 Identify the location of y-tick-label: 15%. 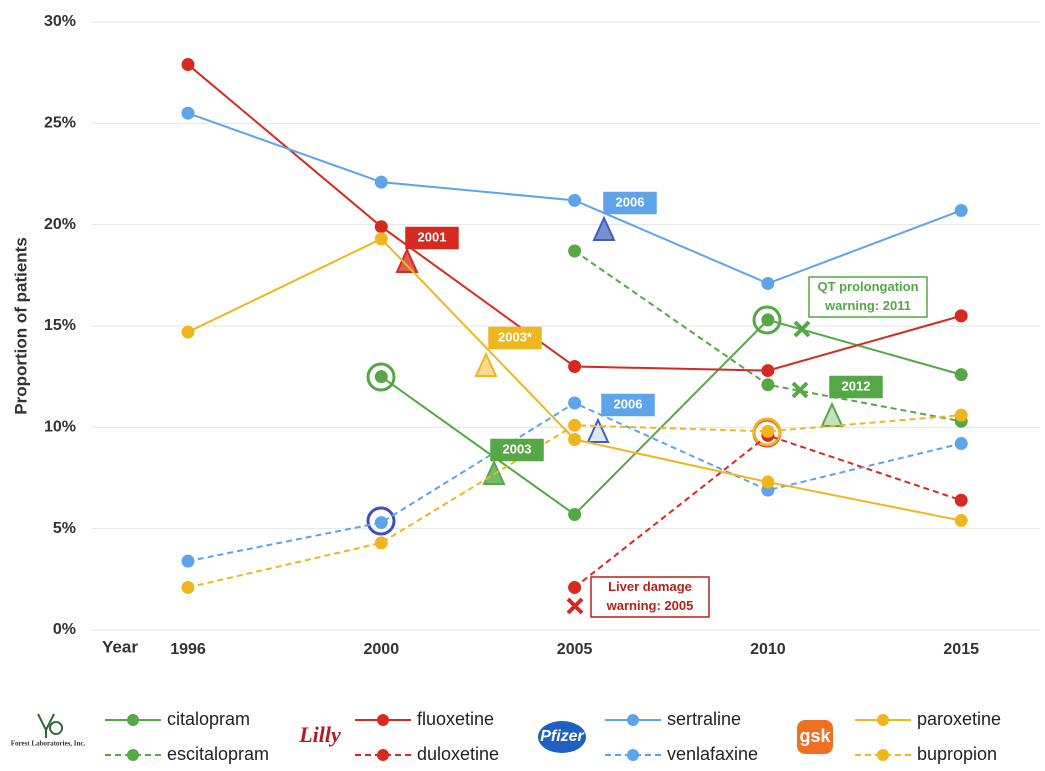
(60, 325).